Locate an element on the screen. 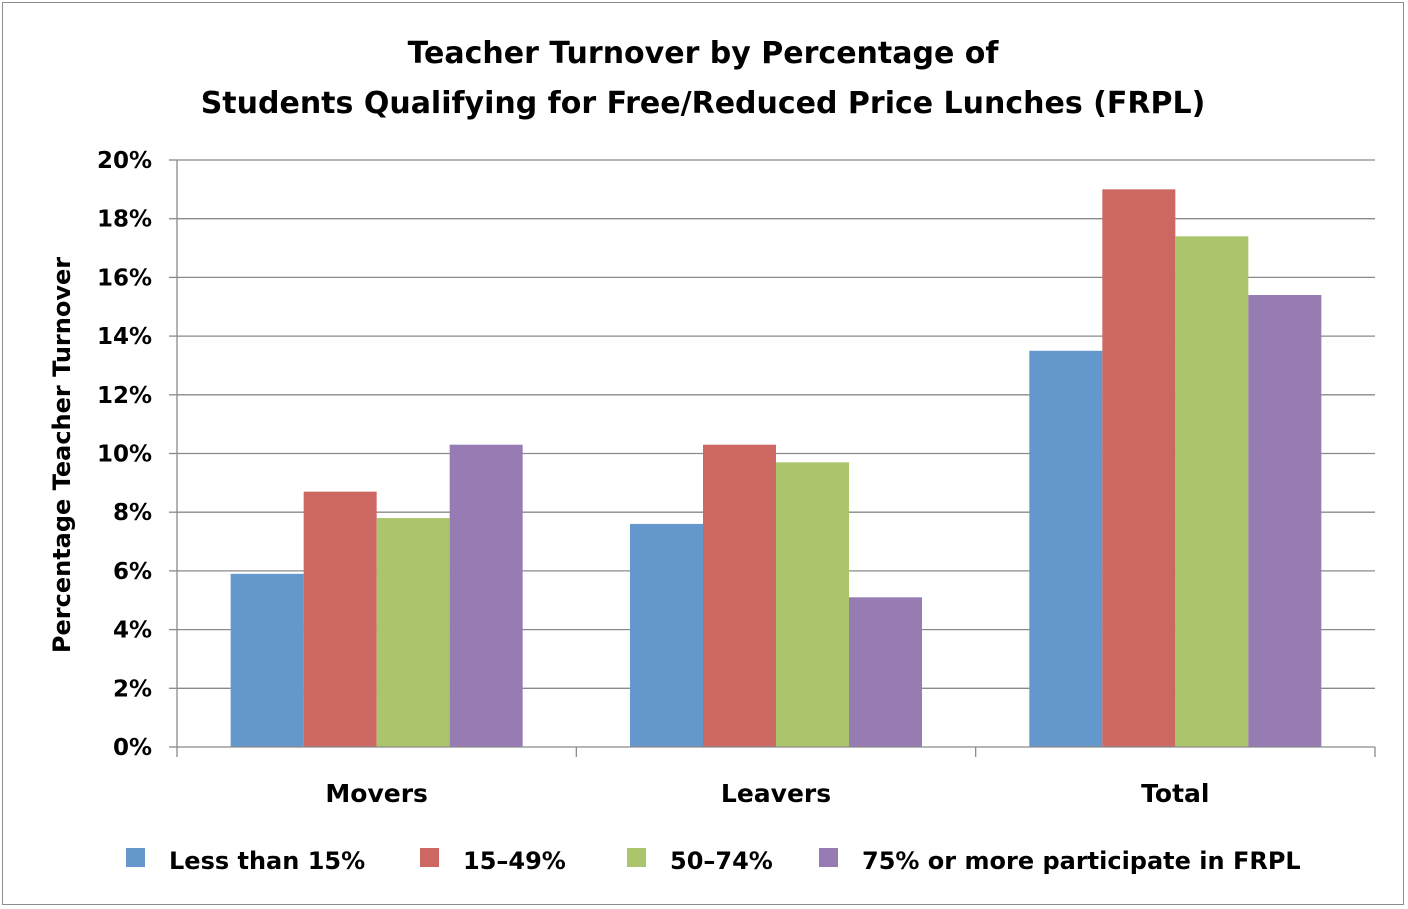 The height and width of the screenshot is (909, 1408). y-tick-label: 14% is located at coordinates (124, 337).